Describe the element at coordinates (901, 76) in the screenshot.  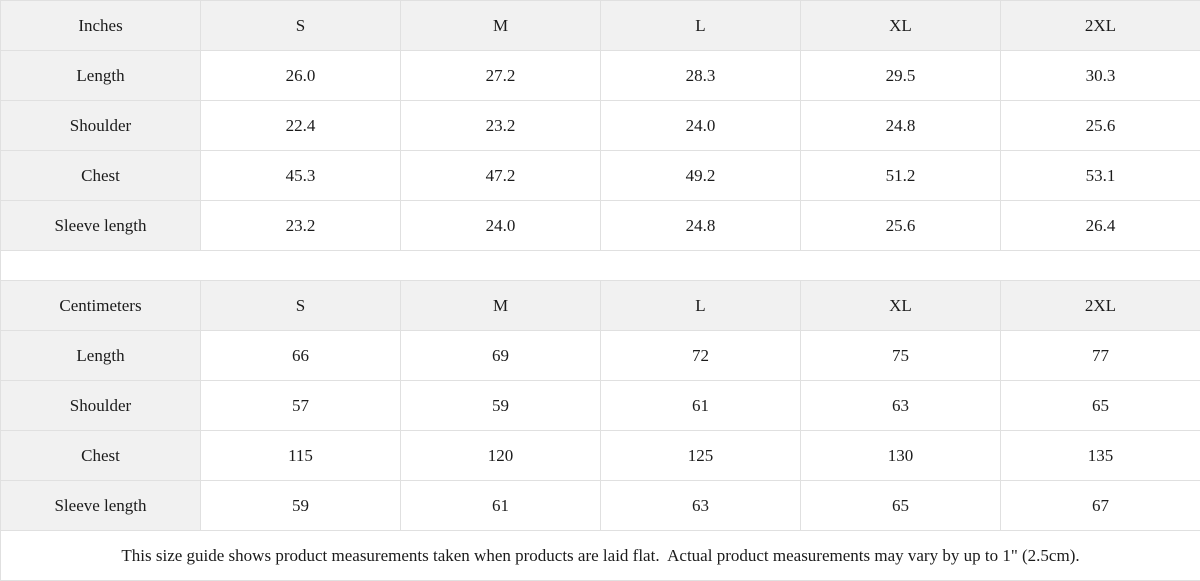
I see `value-cell: 29.5` at that location.